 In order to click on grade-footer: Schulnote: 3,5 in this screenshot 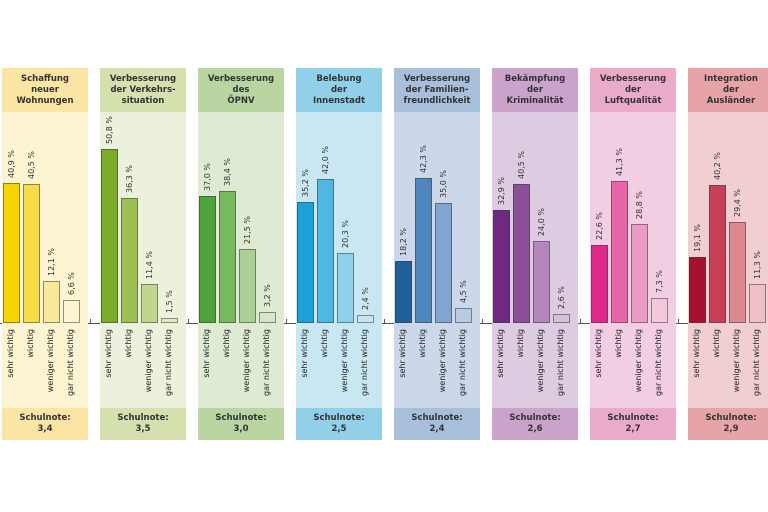, I will do `click(143, 424)`.